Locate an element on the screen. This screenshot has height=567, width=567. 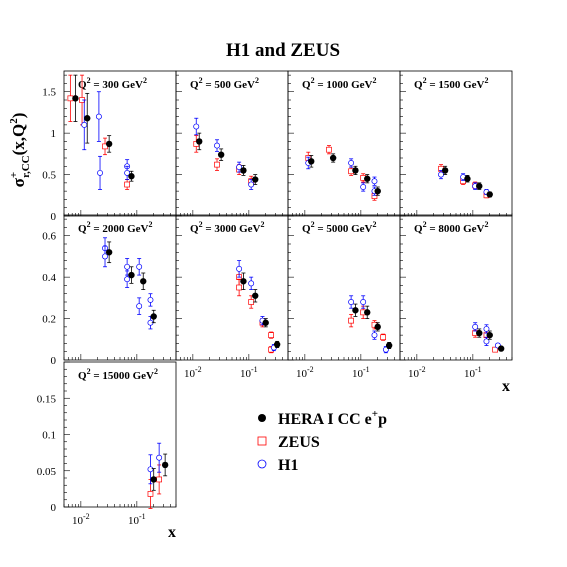
chart-title: H1 and ZEUS is located at coordinates (283, 50).